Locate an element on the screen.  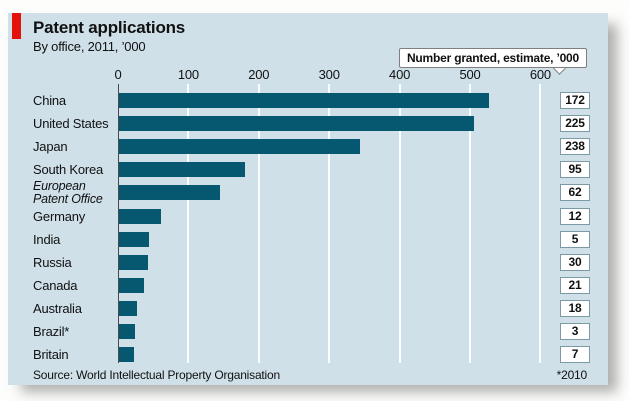
x-axis-tick-label: 0 is located at coordinates (118, 74).